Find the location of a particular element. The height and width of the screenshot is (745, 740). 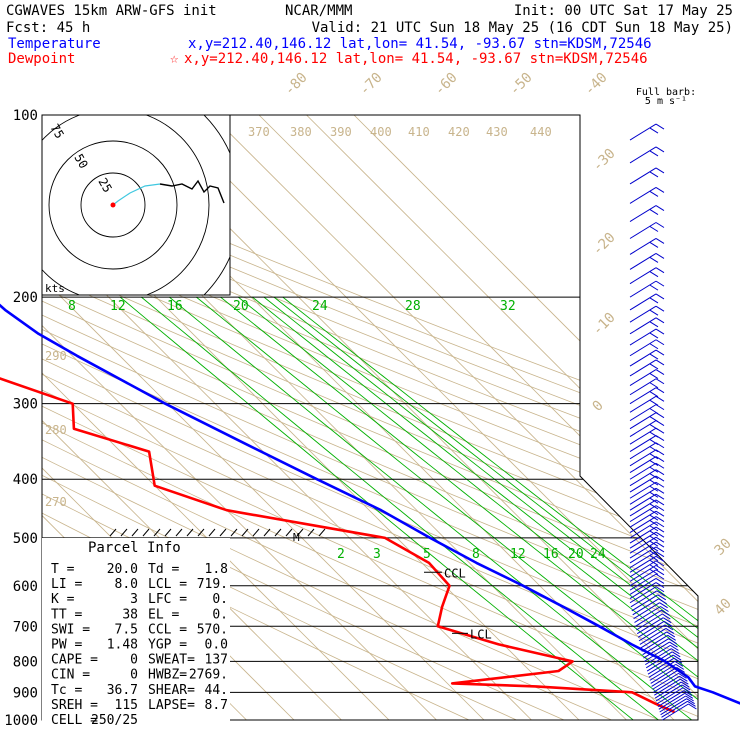

parcel-key: LI = is located at coordinates (66, 584).